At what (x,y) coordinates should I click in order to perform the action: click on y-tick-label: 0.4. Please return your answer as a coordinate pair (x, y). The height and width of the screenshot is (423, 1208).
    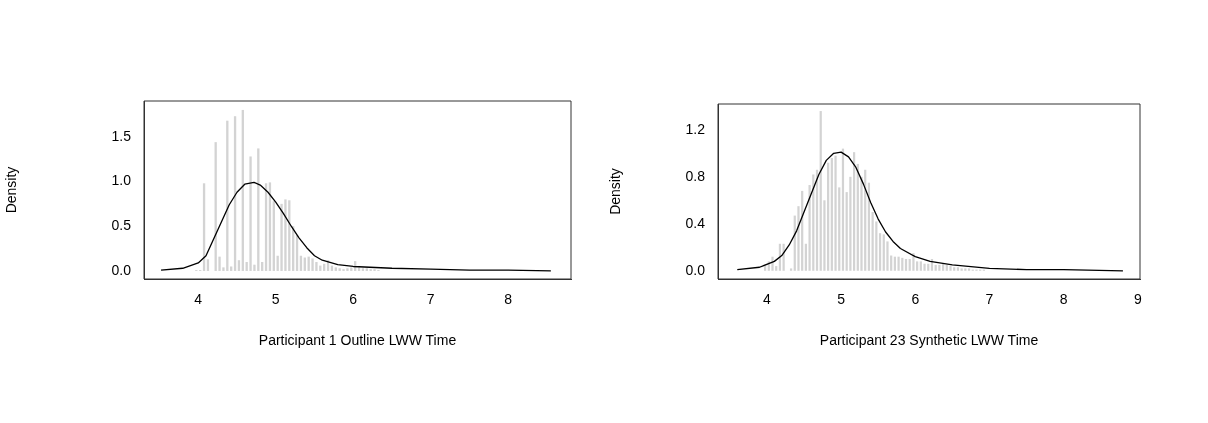
    Looking at the image, I should click on (695, 222).